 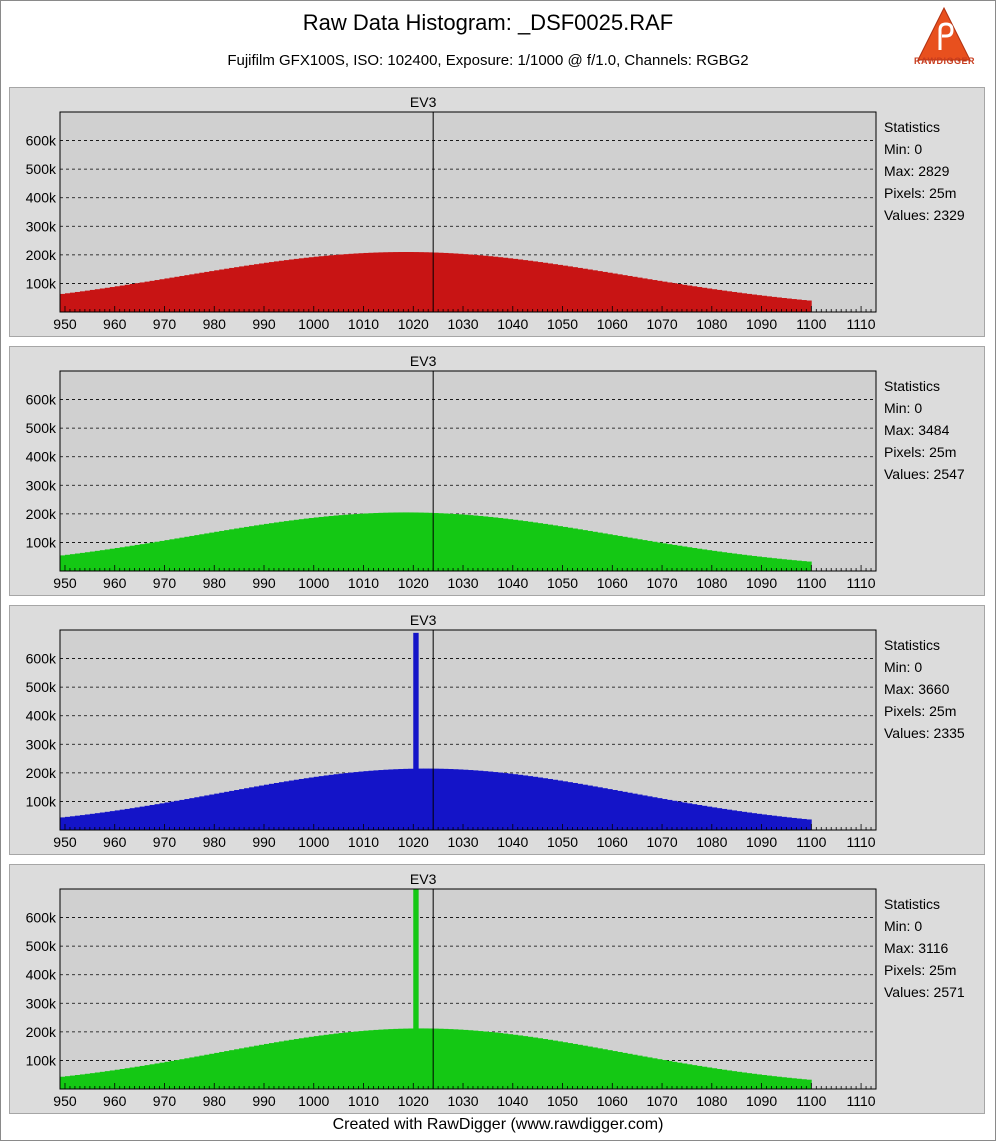 What do you see at coordinates (215, 583) in the screenshot?
I see `x-tick-label: 980` at bounding box center [215, 583].